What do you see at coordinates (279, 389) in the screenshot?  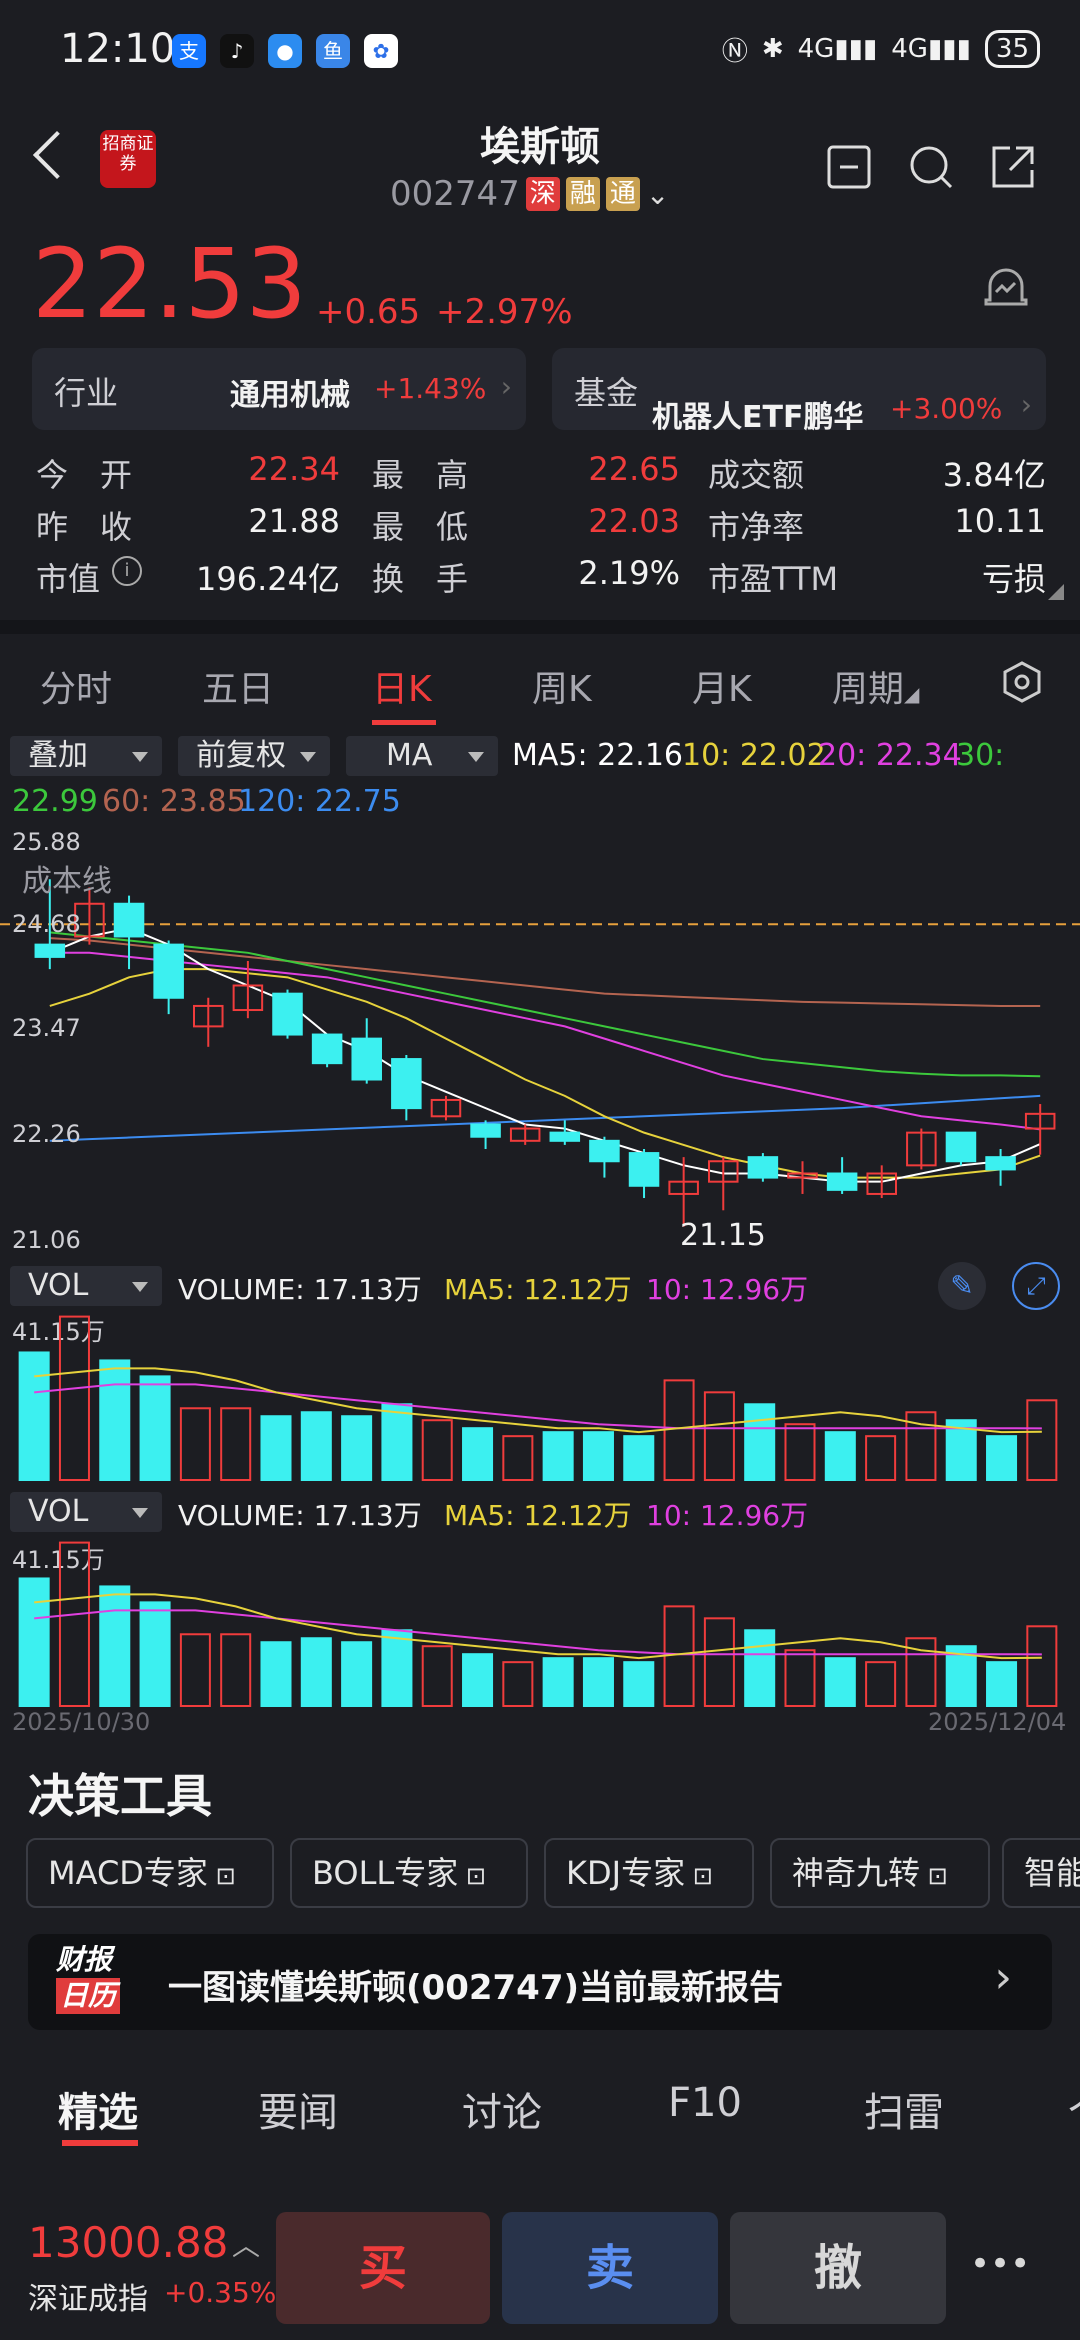 I see `industry-card: 行业 通用机械 +1.43% ›` at bounding box center [279, 389].